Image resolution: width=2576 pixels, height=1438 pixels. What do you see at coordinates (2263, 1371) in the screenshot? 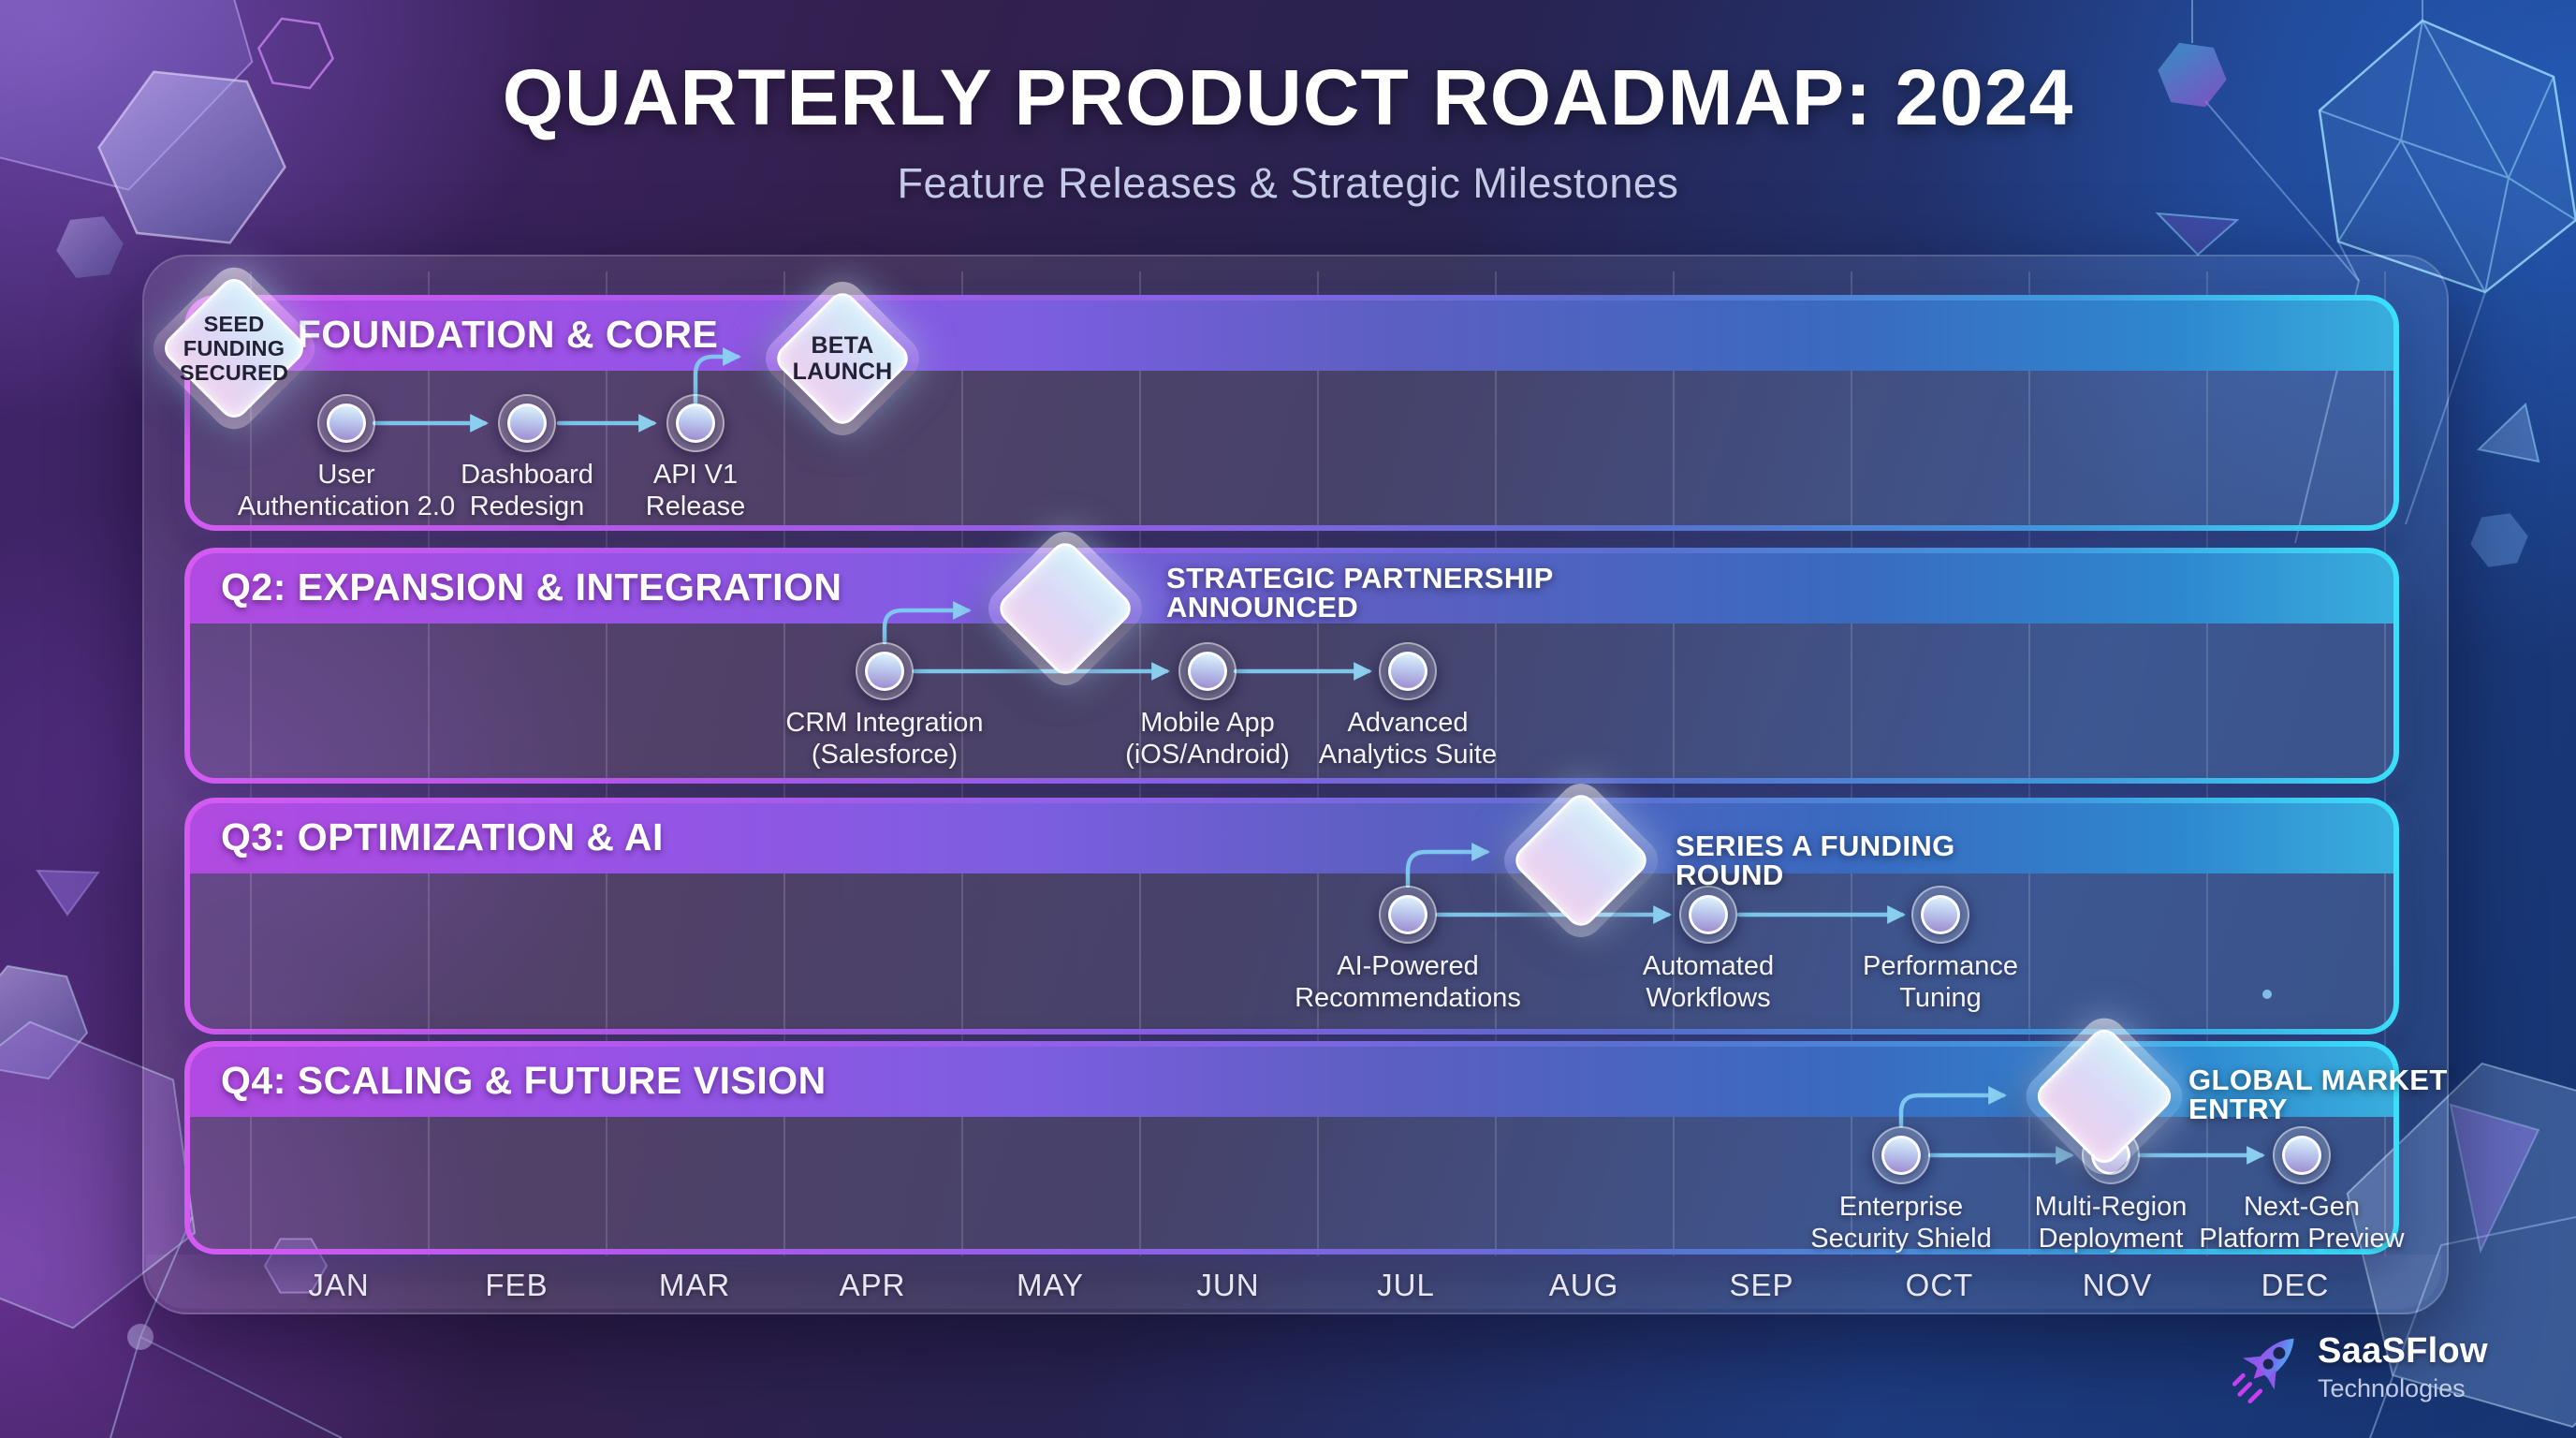
I see `rocket-icon` at bounding box center [2263, 1371].